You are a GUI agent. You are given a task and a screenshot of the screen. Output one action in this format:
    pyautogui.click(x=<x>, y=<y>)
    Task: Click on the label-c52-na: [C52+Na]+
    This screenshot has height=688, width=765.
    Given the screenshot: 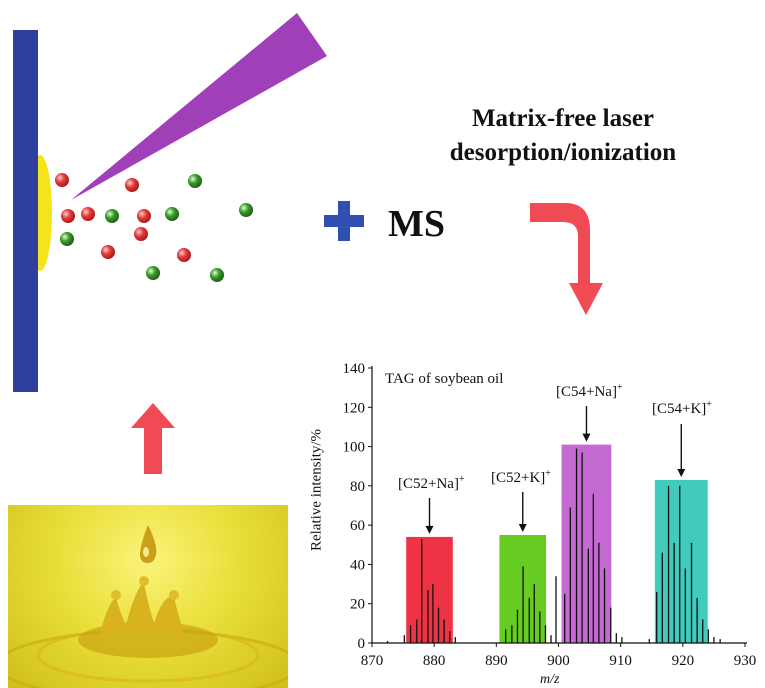 What is the action you would take?
    pyautogui.click(x=431, y=483)
    